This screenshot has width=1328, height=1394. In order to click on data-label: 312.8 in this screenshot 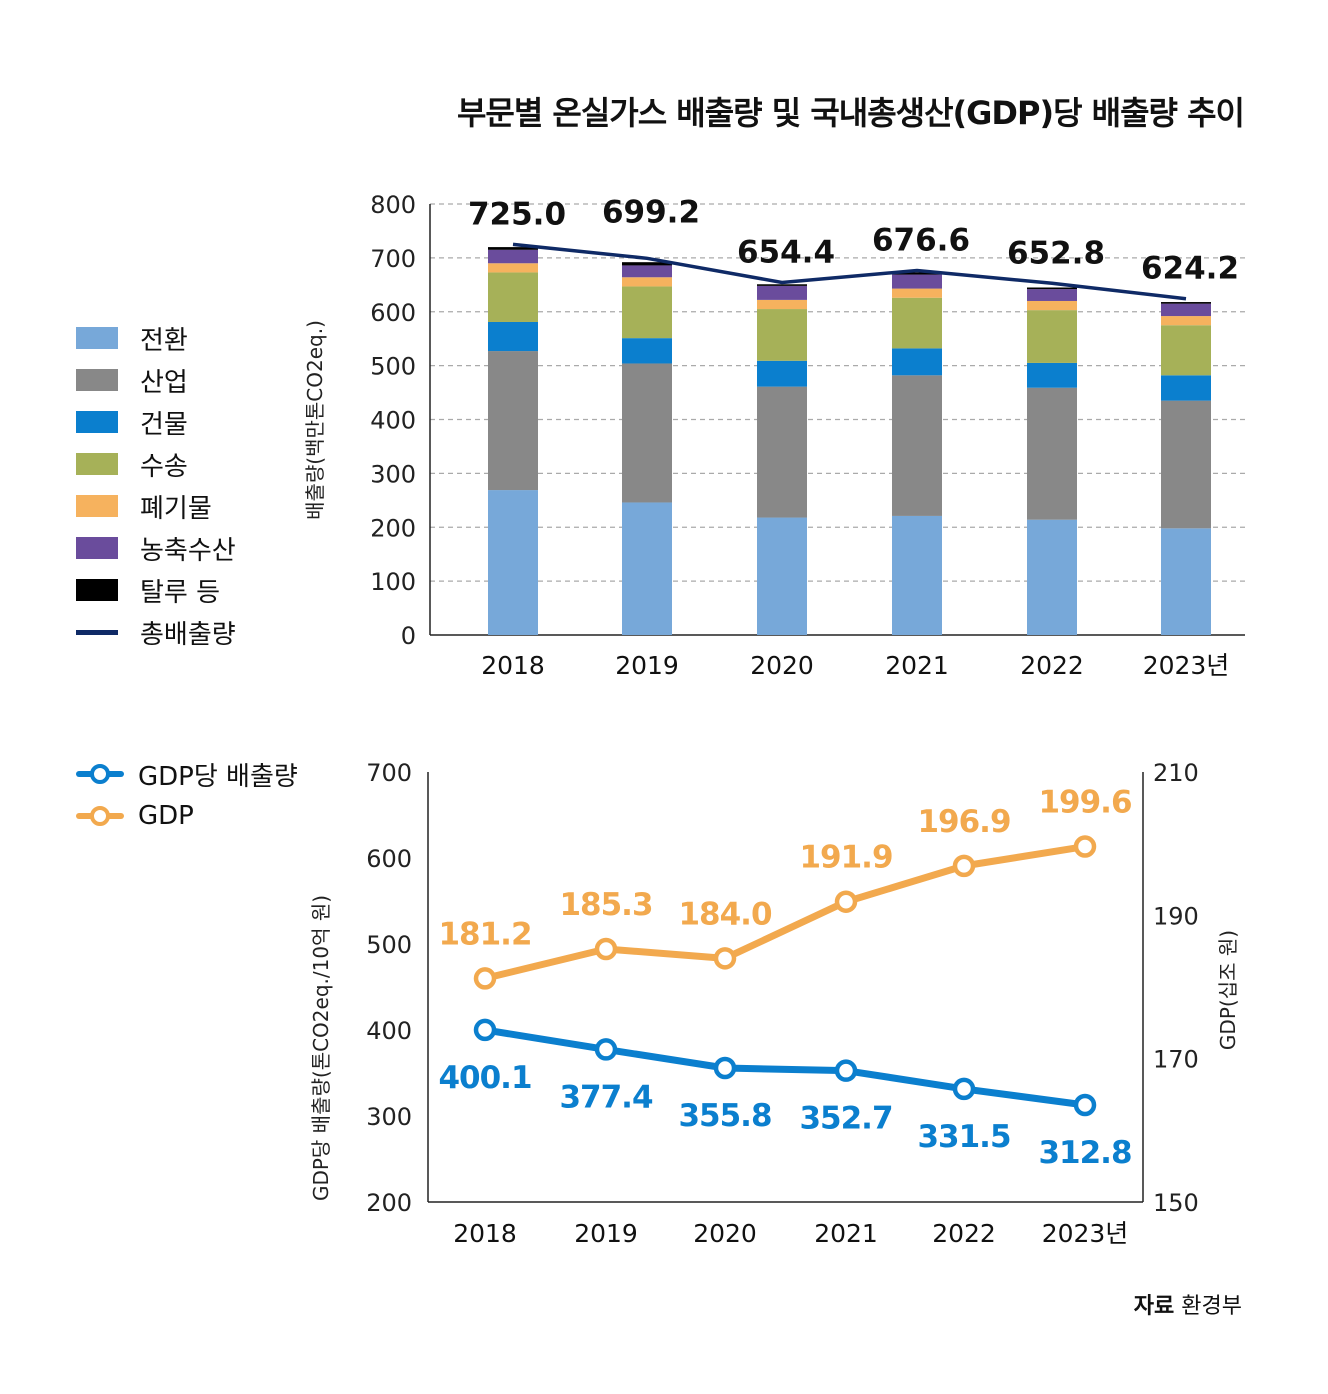, I will do `click(1084, 1153)`.